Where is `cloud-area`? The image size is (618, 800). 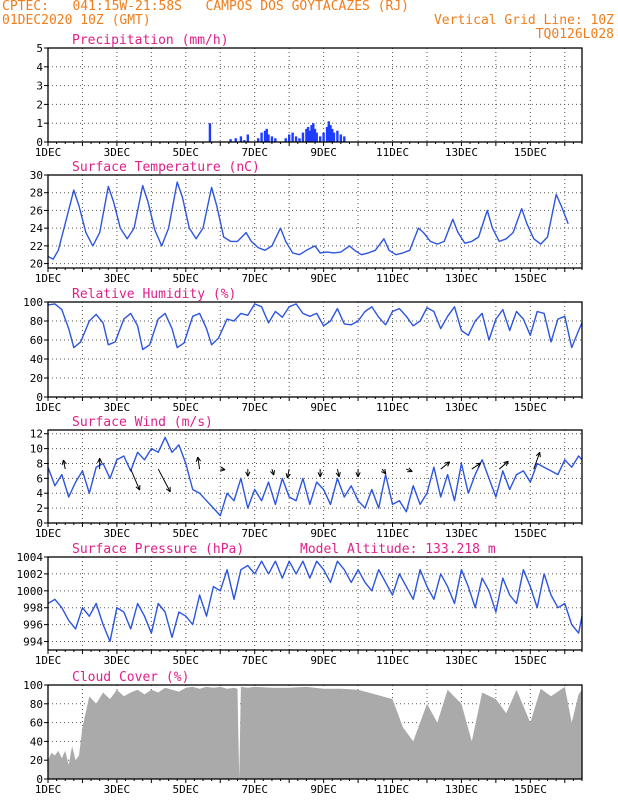
cloud-area is located at coordinates (315, 732).